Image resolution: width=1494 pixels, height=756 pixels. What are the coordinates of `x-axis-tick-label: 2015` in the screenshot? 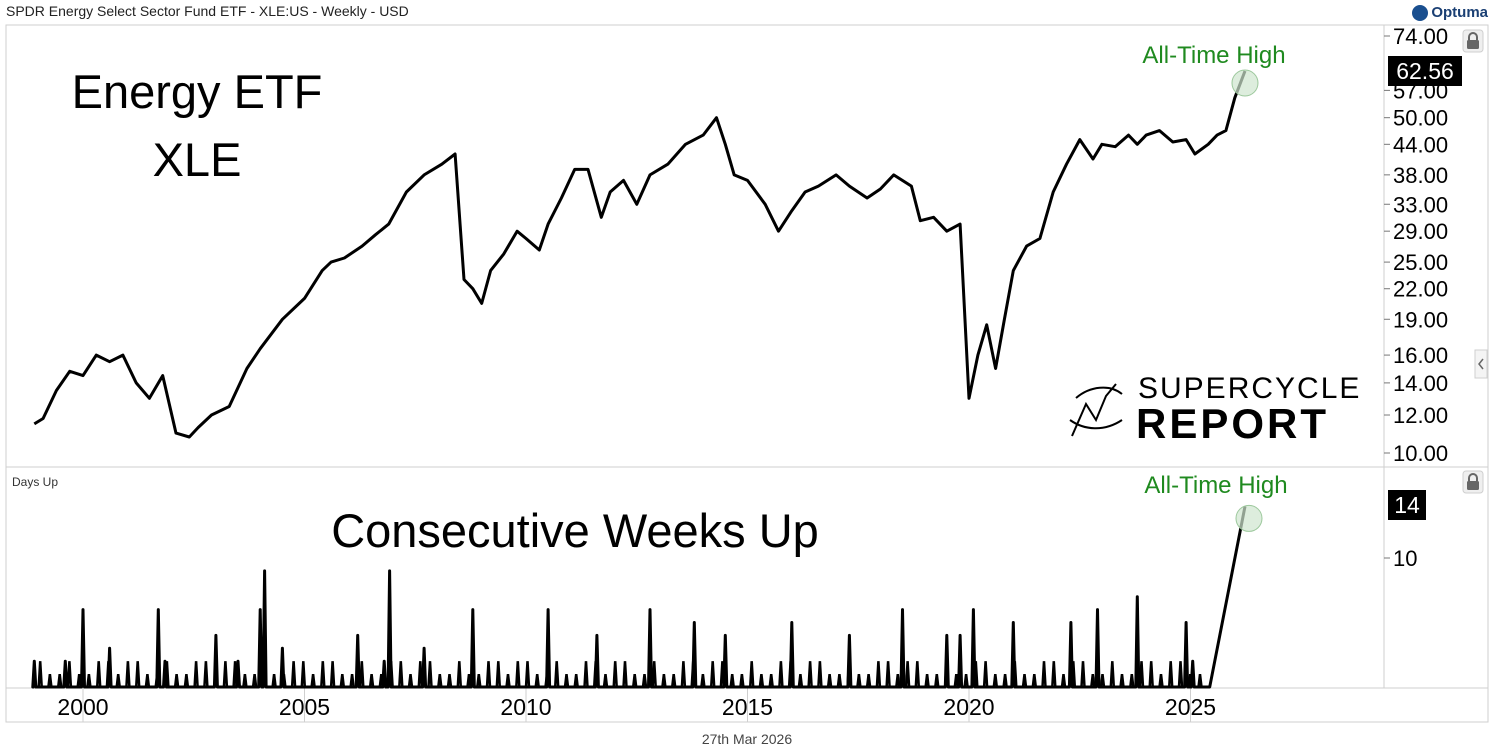 It's located at (747, 707).